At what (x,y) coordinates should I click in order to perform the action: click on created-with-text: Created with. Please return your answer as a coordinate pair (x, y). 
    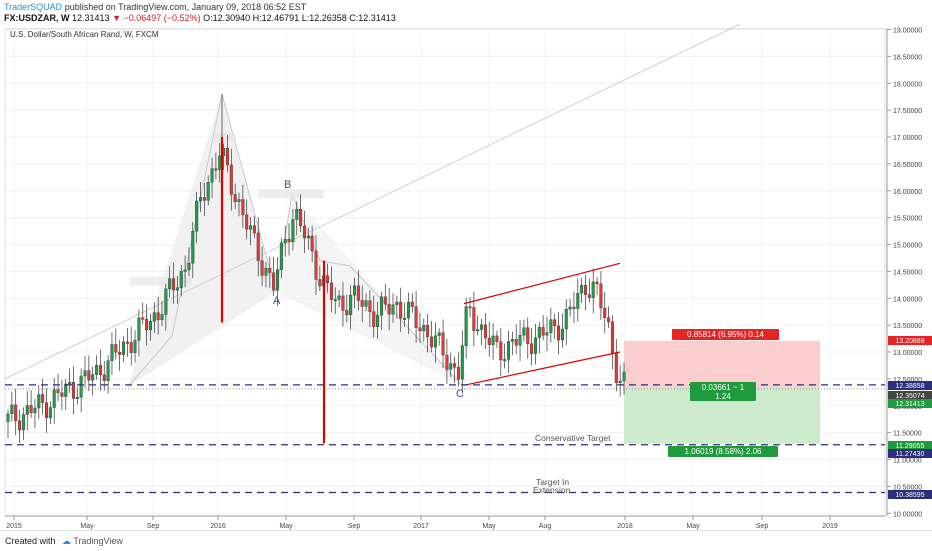
    Looking at the image, I should click on (30, 541).